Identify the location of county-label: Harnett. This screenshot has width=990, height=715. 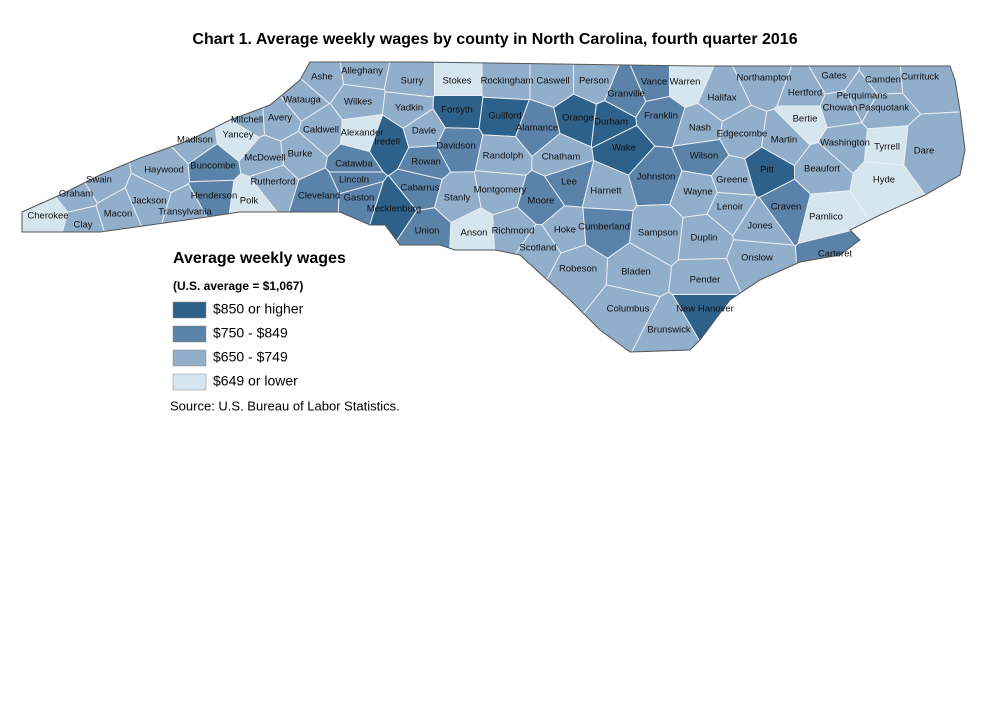
(606, 191).